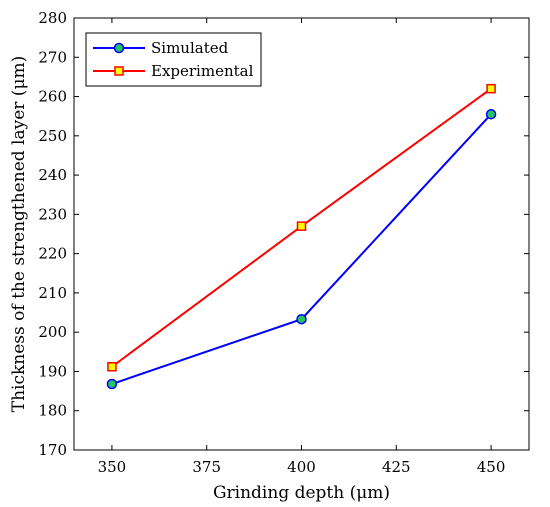  I want to click on legend: Simulated Experimental, so click(173, 59).